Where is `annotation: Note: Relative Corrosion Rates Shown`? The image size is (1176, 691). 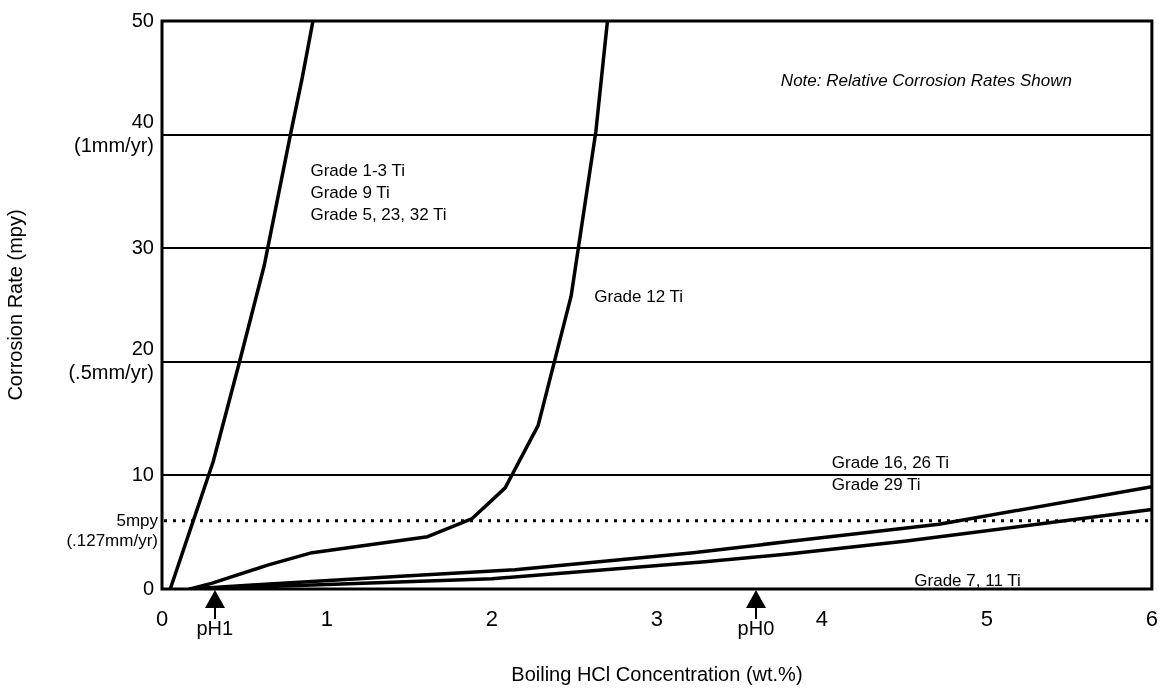 annotation: Note: Relative Corrosion Rates Shown is located at coordinates (926, 81).